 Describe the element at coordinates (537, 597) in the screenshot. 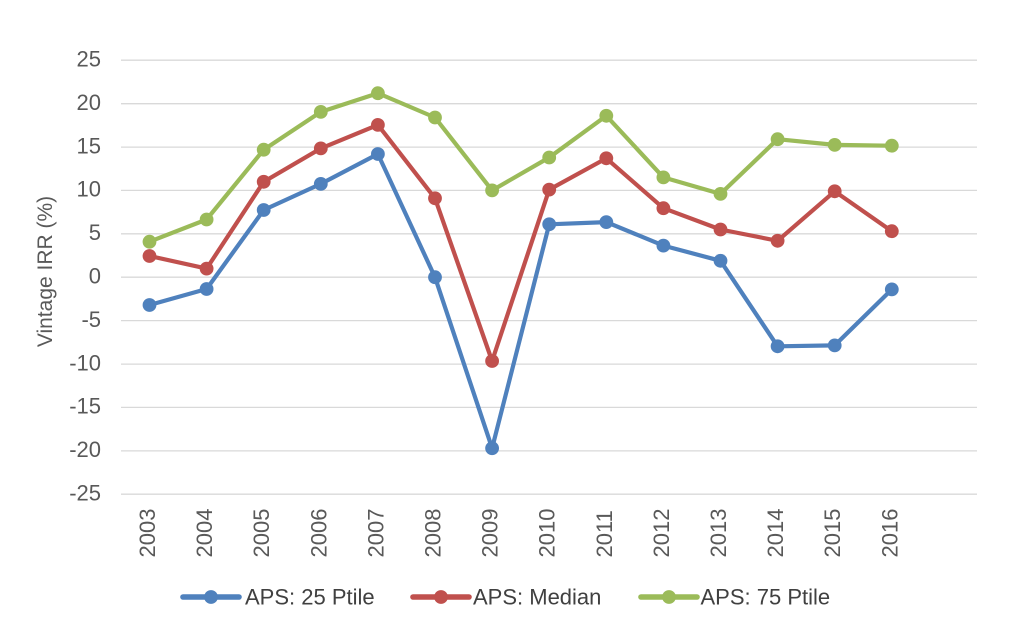

I see `svg-text: APS: Median` at that location.